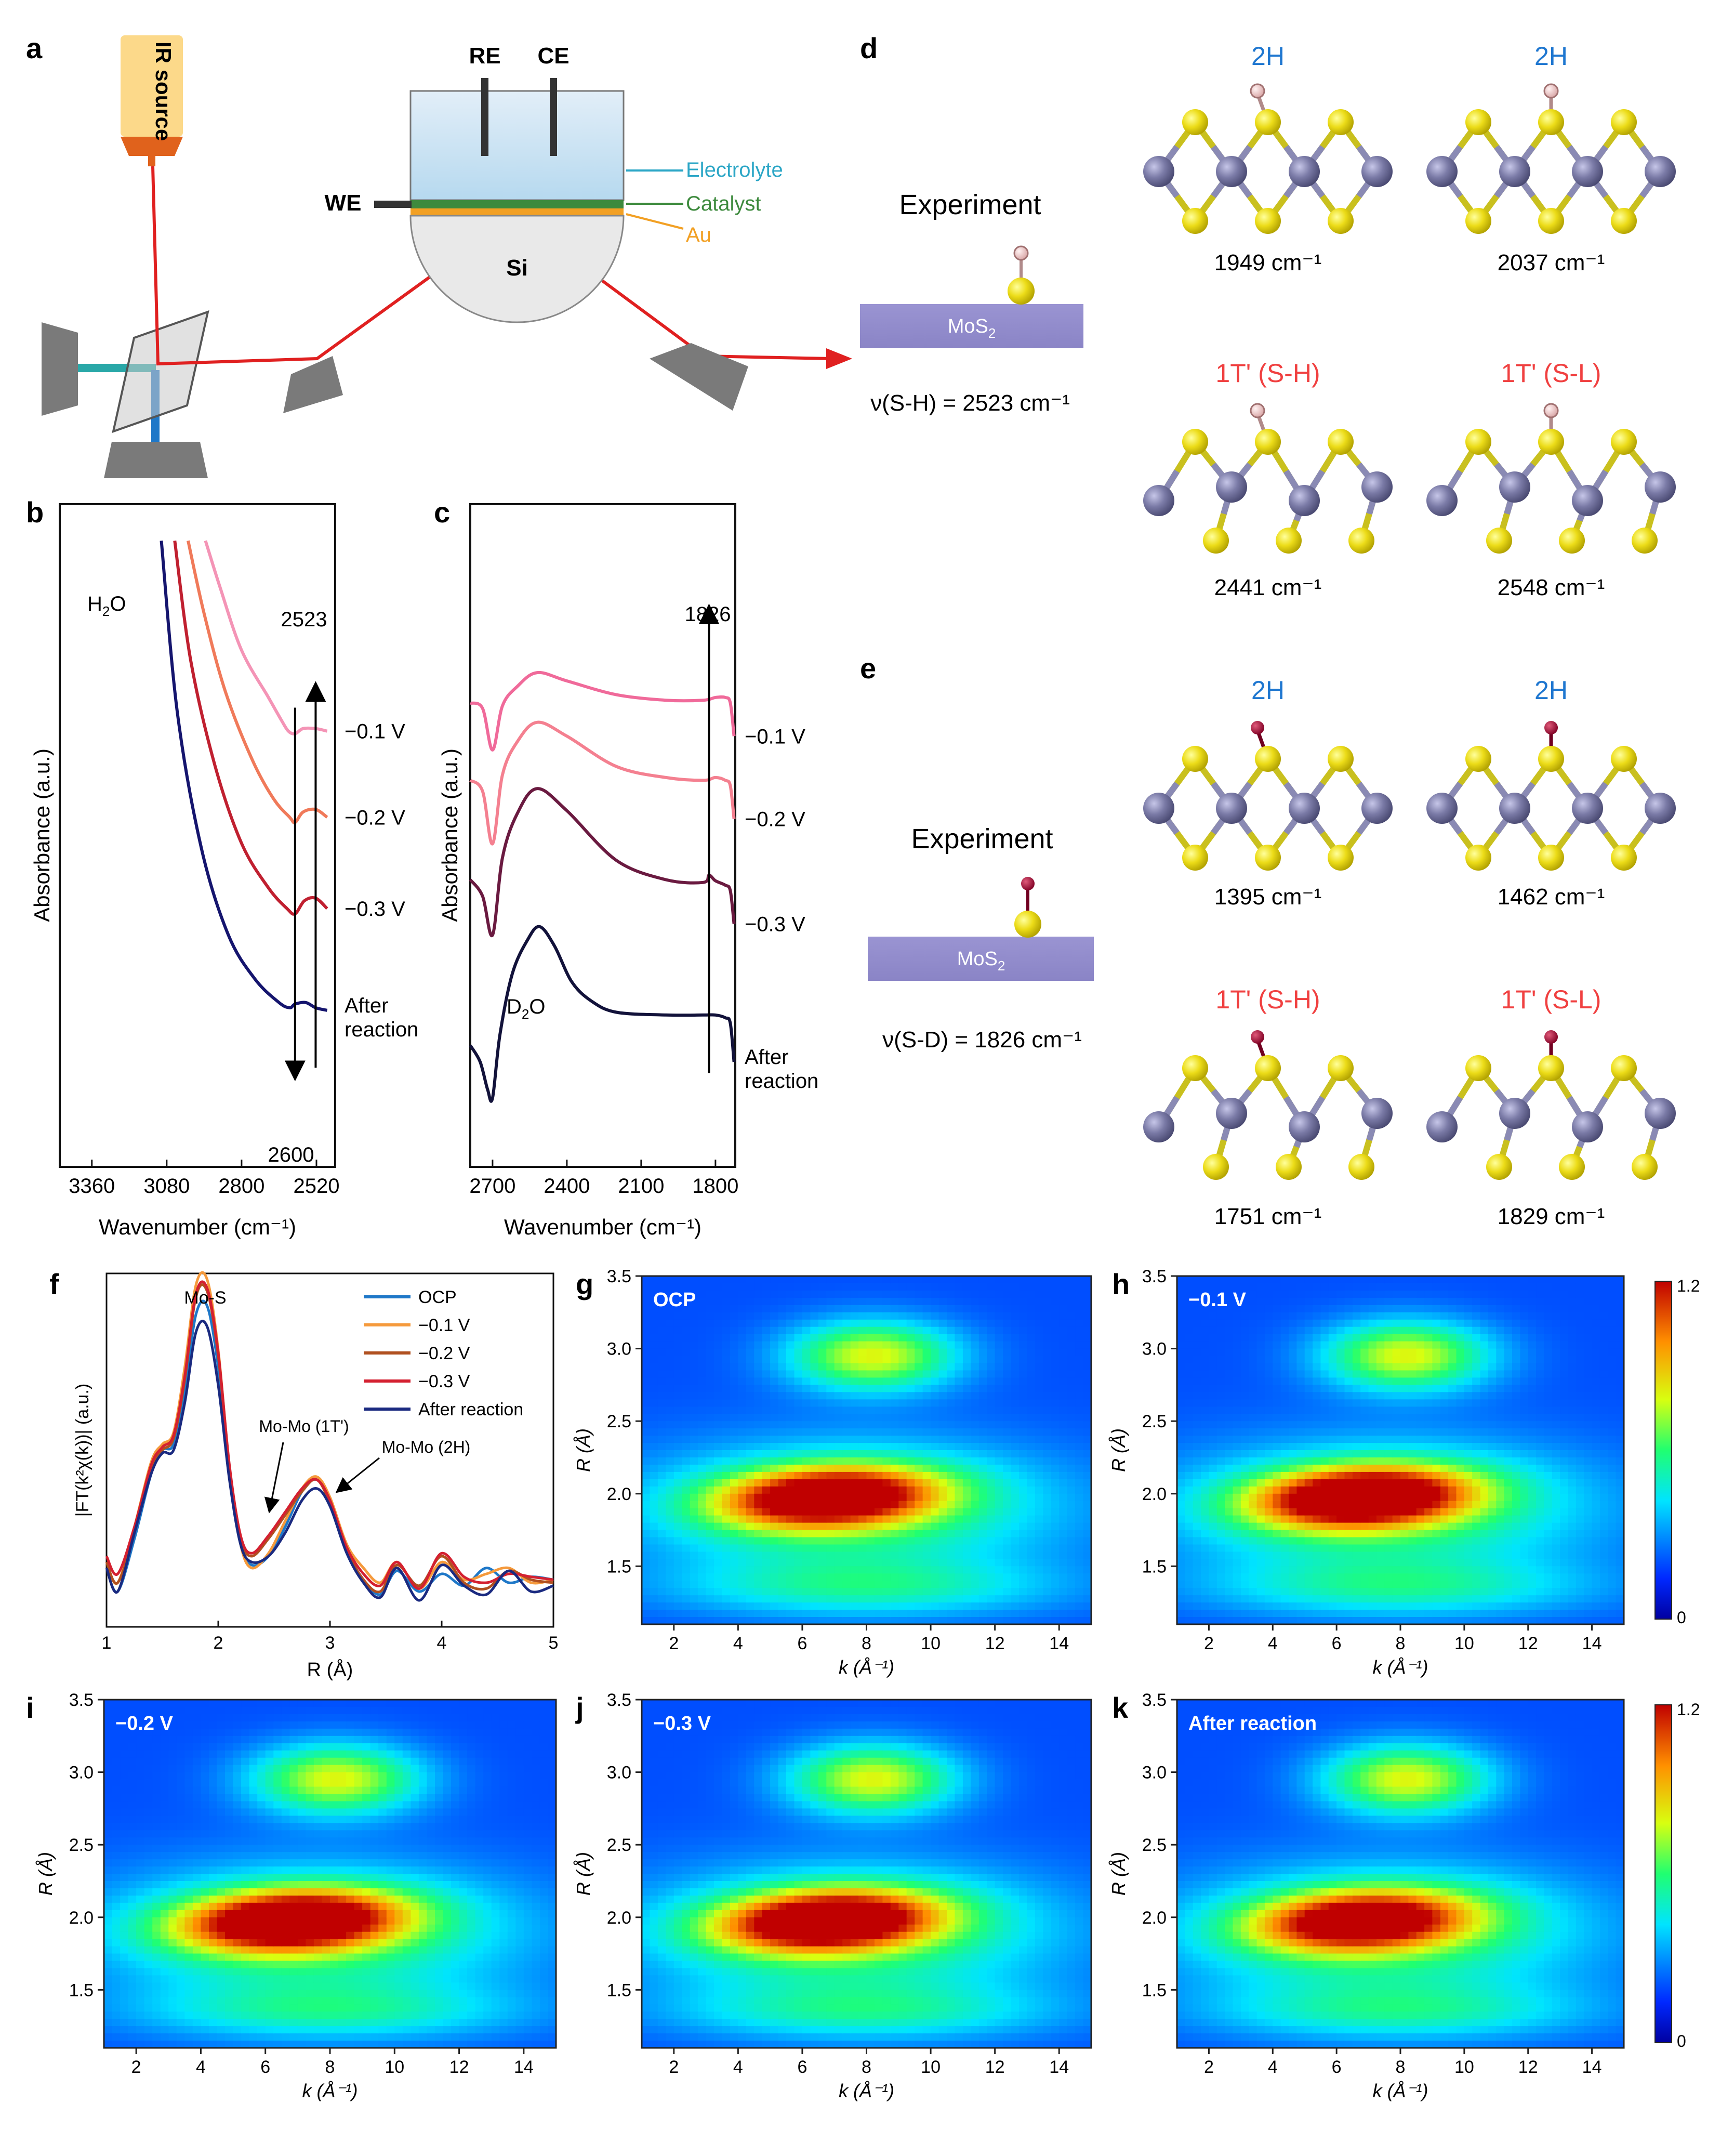 This screenshot has width=1734, height=2156. Describe the element at coordinates (330, 1436) in the screenshot. I see `plot-f-curves` at that location.